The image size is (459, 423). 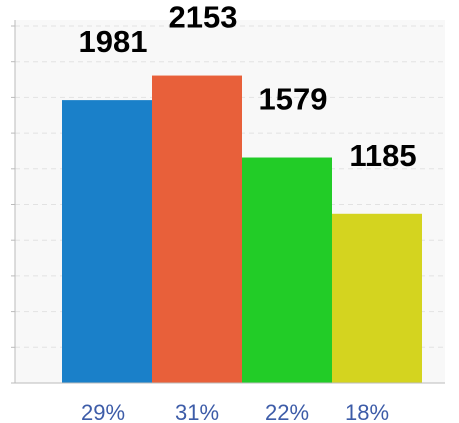 I want to click on x-tick-label: 22%, so click(x=287, y=411).